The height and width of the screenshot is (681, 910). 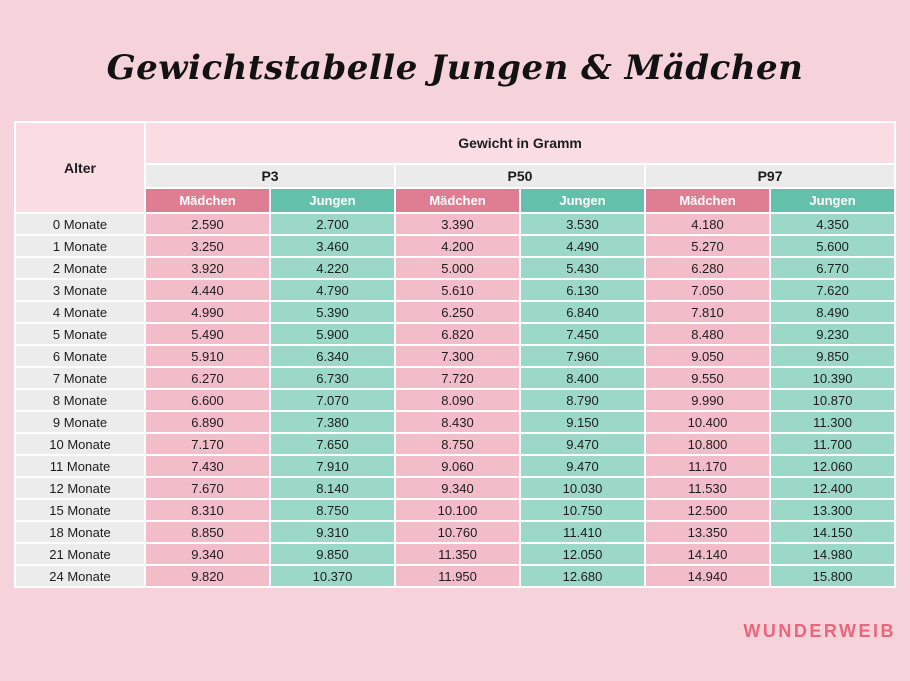 What do you see at coordinates (582, 356) in the screenshot?
I see `boy-value-cell: 7.960` at bounding box center [582, 356].